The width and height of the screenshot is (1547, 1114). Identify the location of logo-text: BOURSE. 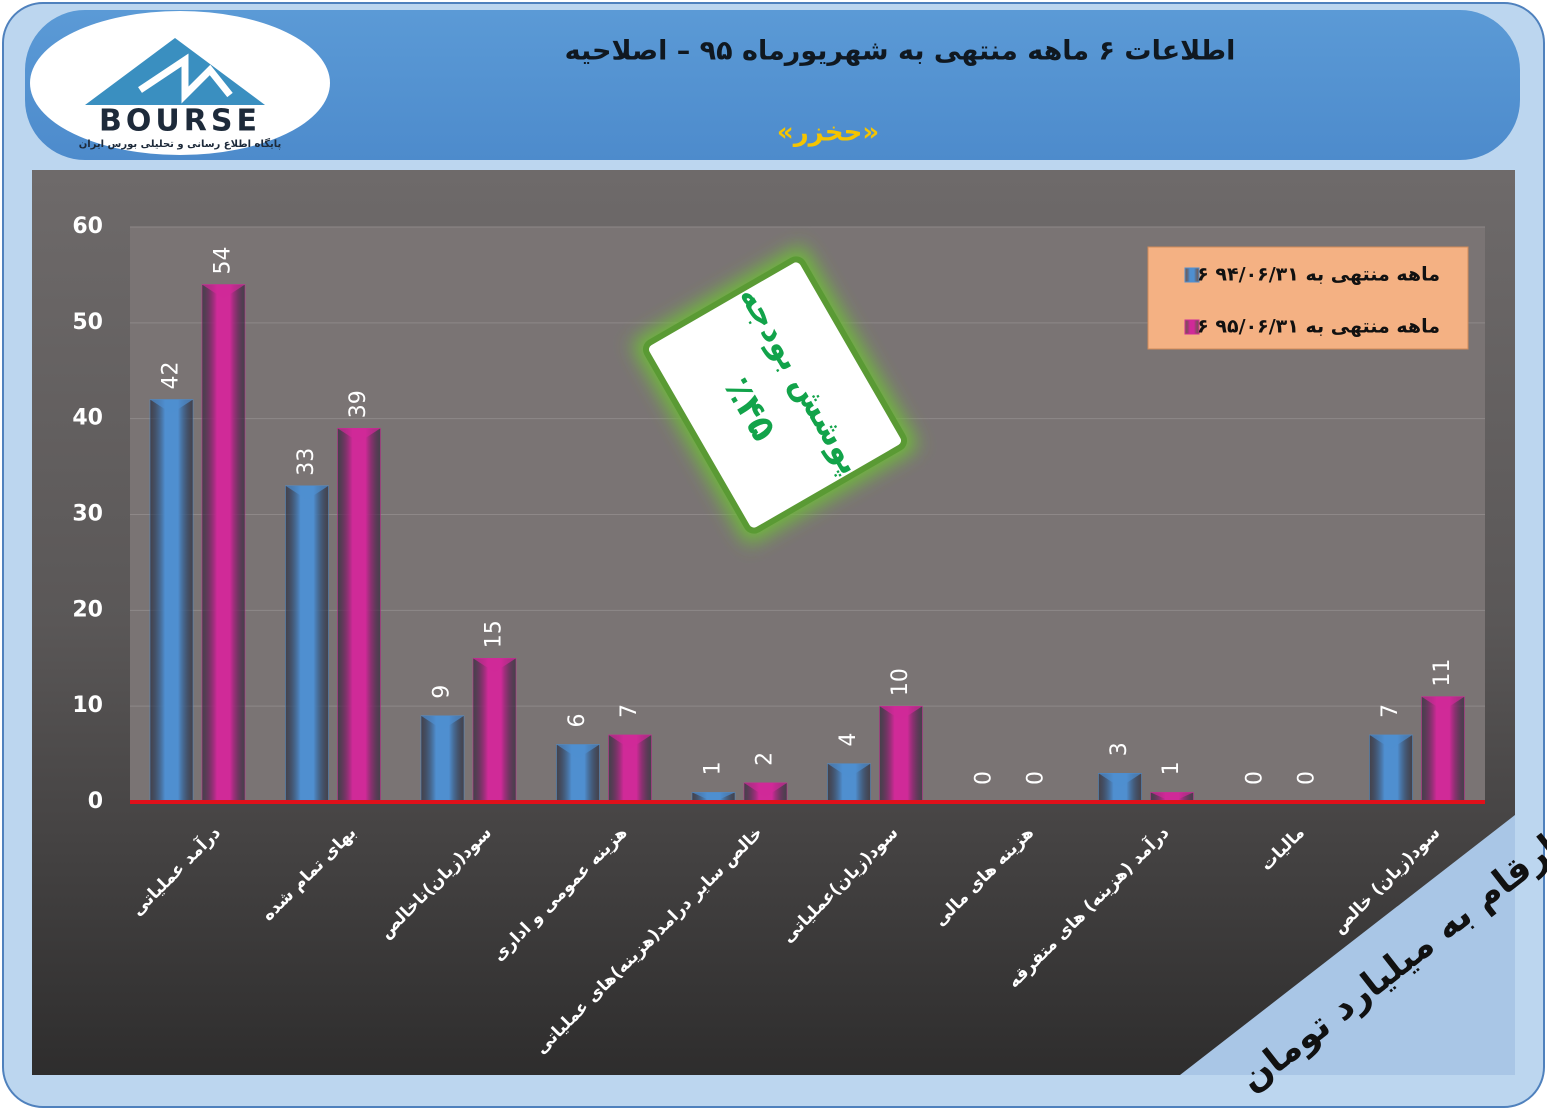
(180, 121).